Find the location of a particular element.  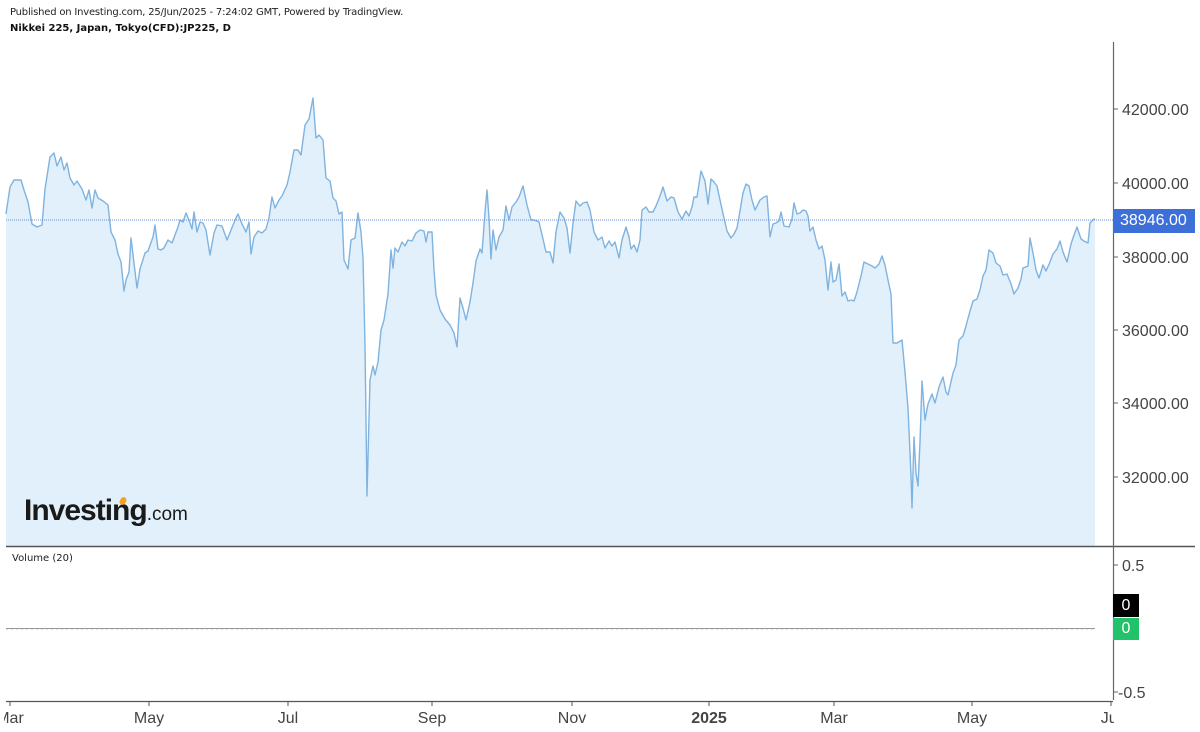

volume-tick-neg: -0.5 is located at coordinates (1132, 693).